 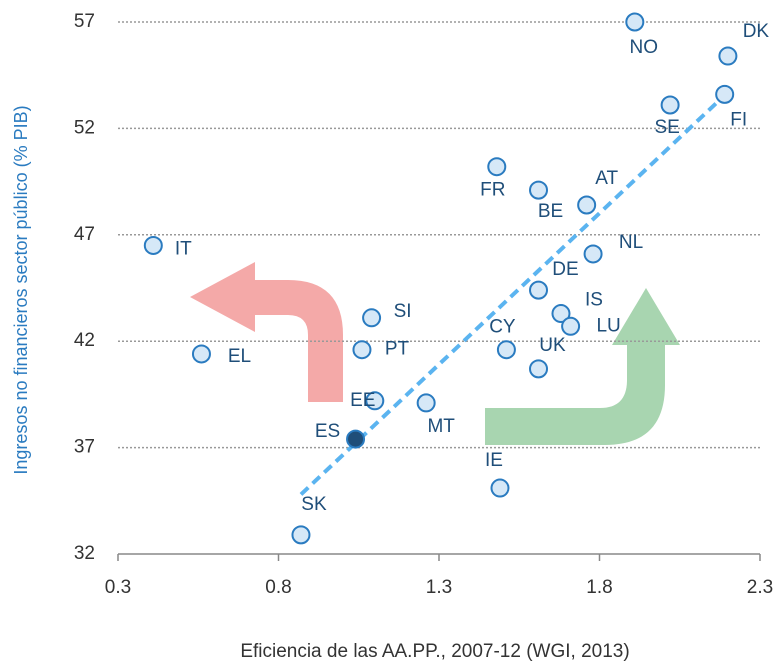 What do you see at coordinates (266, 332) in the screenshot?
I see `left-arrow` at bounding box center [266, 332].